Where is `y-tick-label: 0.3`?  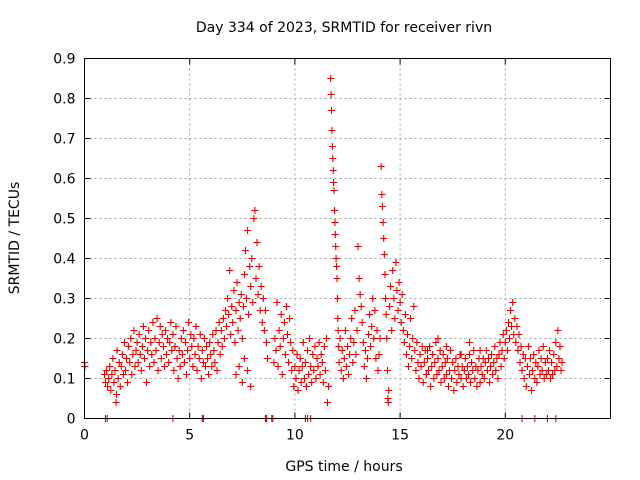 y-tick-label: 0.3 is located at coordinates (64, 300).